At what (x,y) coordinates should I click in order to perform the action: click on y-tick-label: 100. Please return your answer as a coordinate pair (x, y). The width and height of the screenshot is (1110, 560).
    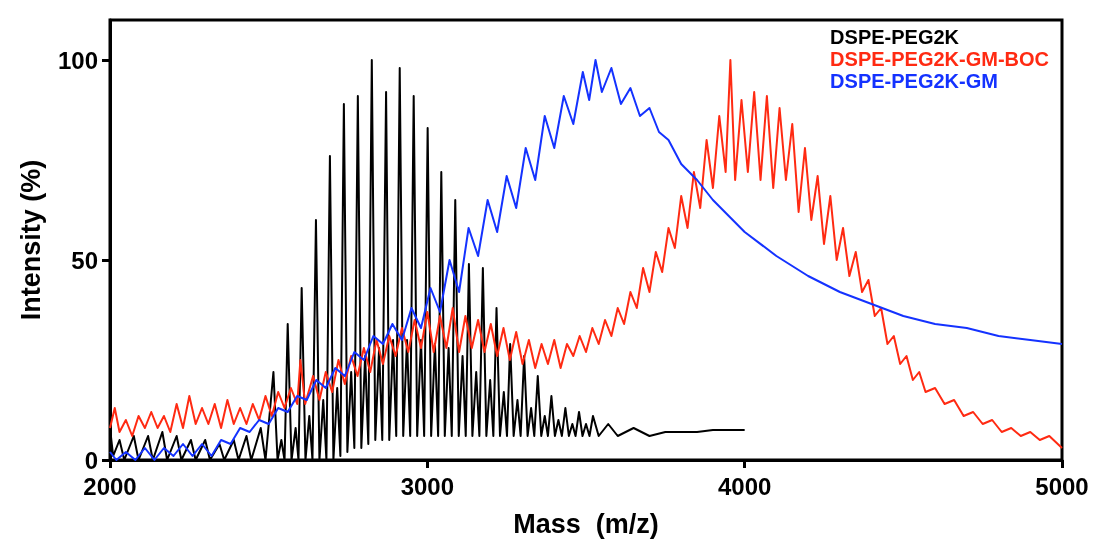
    Looking at the image, I should click on (77, 60).